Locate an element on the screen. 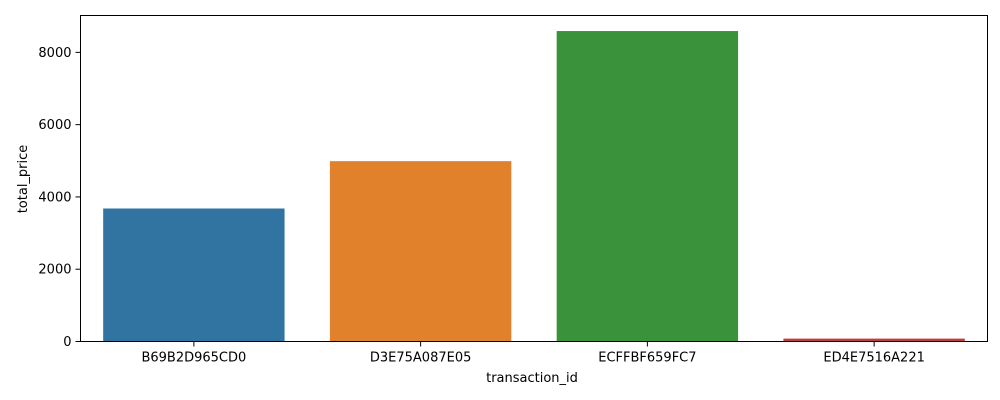 Image resolution: width=1000 pixels, height=400 pixels. y-tick-label: 6000 is located at coordinates (54, 125).